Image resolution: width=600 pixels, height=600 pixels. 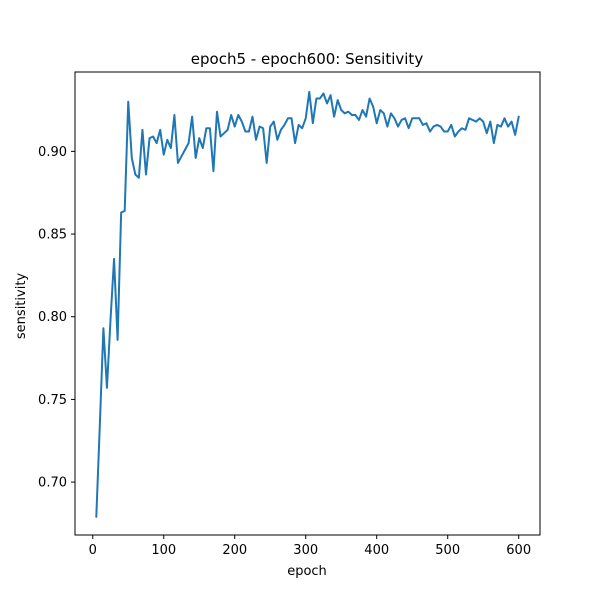 I want to click on x-tick-label: 400, so click(x=376, y=550).